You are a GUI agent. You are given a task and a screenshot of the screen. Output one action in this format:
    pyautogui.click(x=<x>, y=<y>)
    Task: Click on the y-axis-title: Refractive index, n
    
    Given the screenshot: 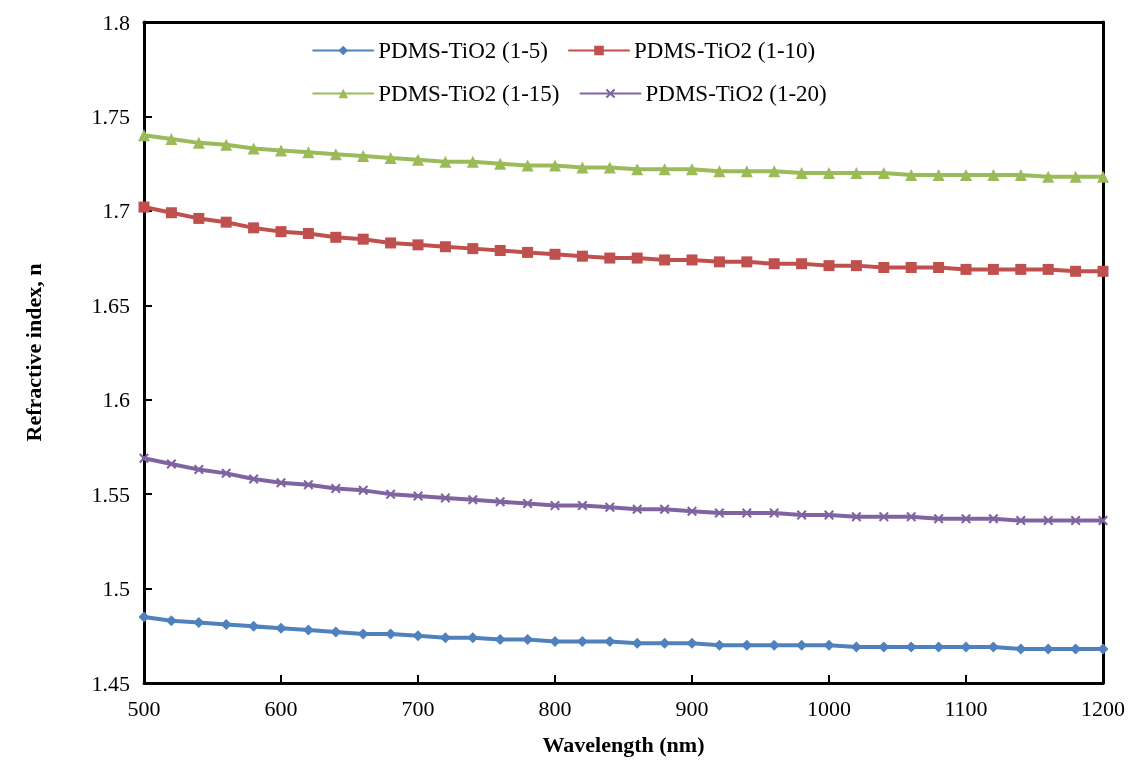 What is the action you would take?
    pyautogui.click(x=33, y=352)
    